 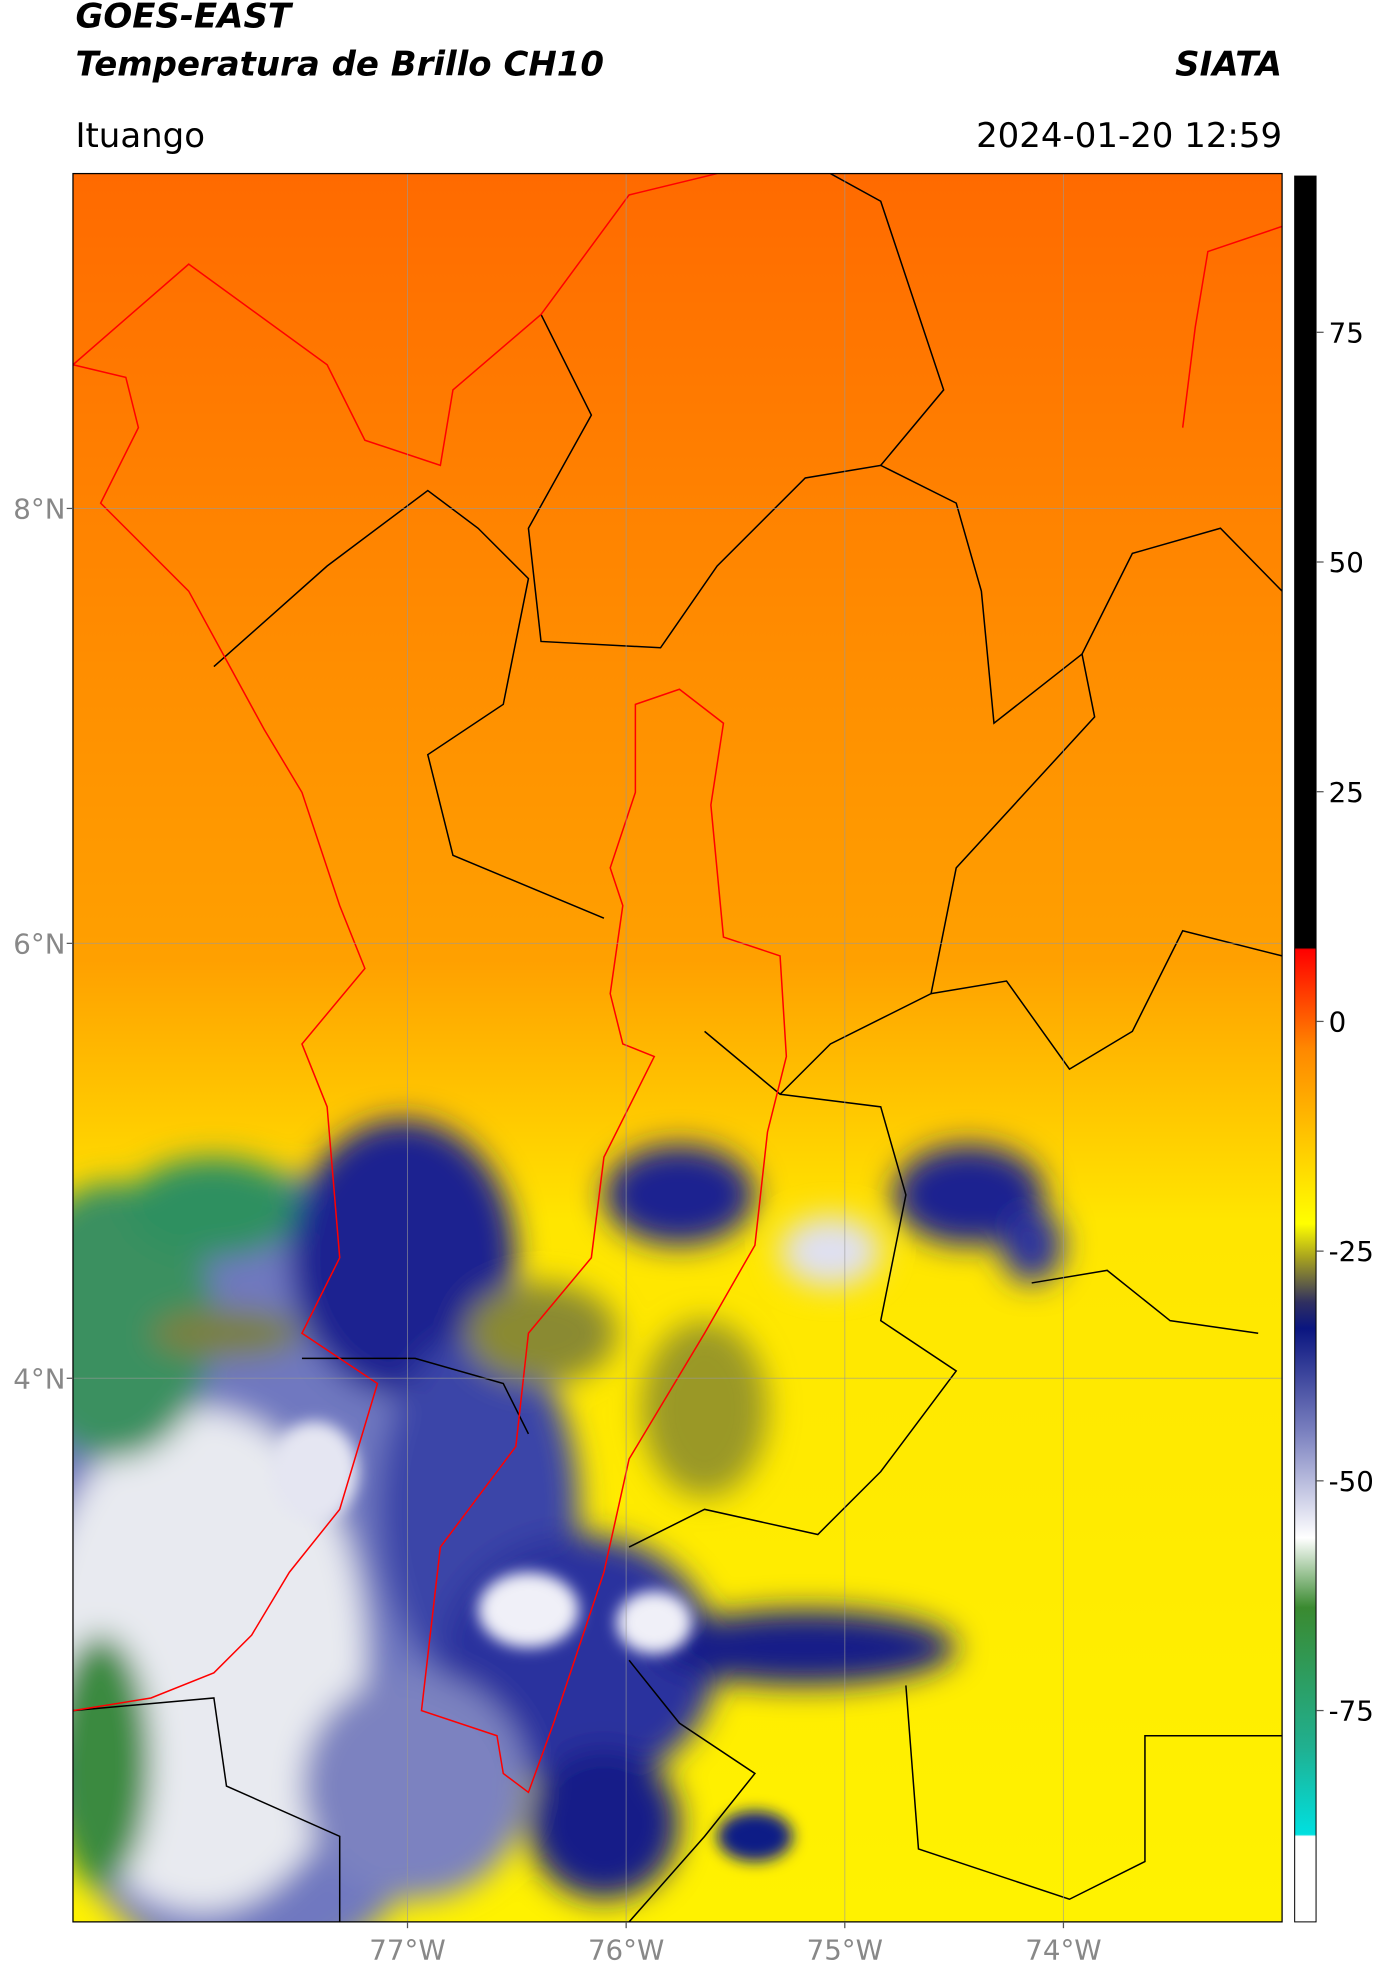 I want to click on y-tick-label: 4°N, so click(x=39, y=1378).